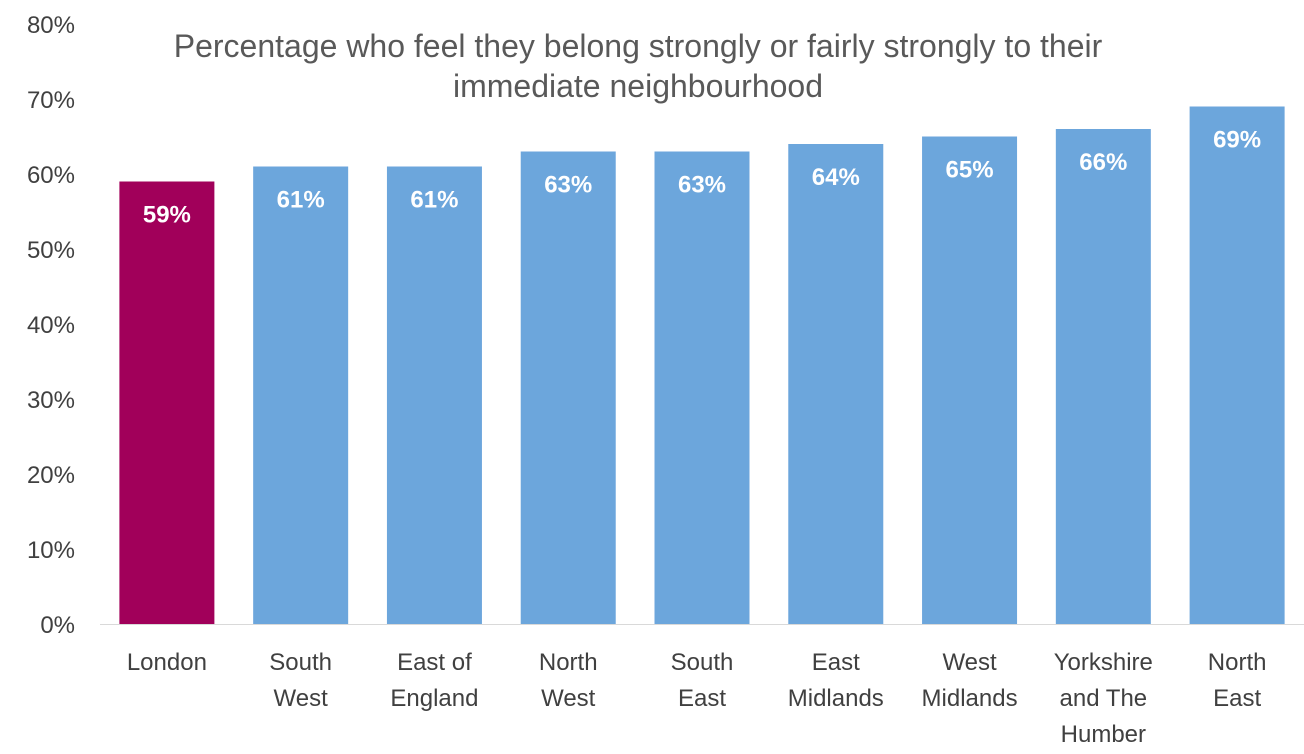  What do you see at coordinates (1104, 698) in the screenshot?
I see `x-tick-label: and The` at bounding box center [1104, 698].